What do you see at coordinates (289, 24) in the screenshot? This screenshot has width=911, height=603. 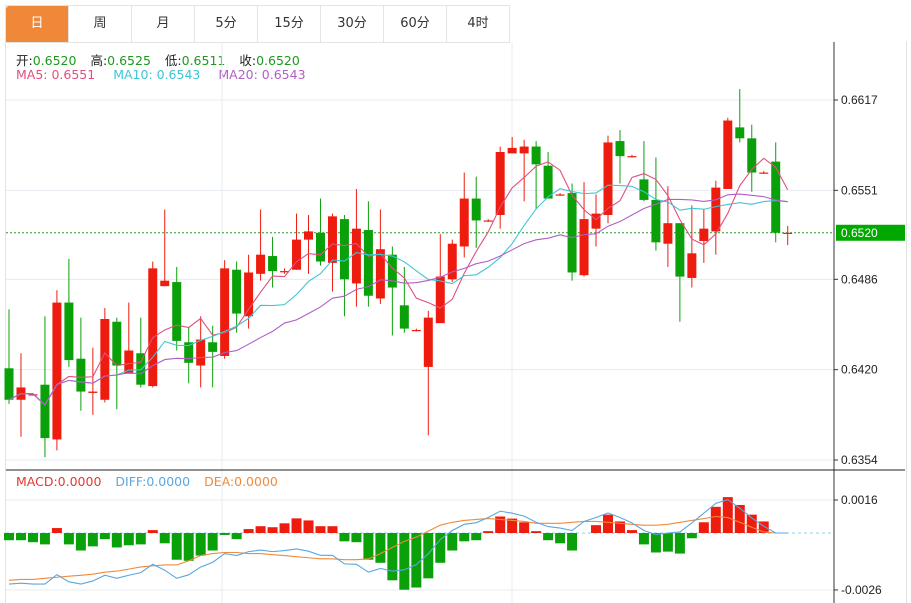 I see `tab-4: 15分` at bounding box center [289, 24].